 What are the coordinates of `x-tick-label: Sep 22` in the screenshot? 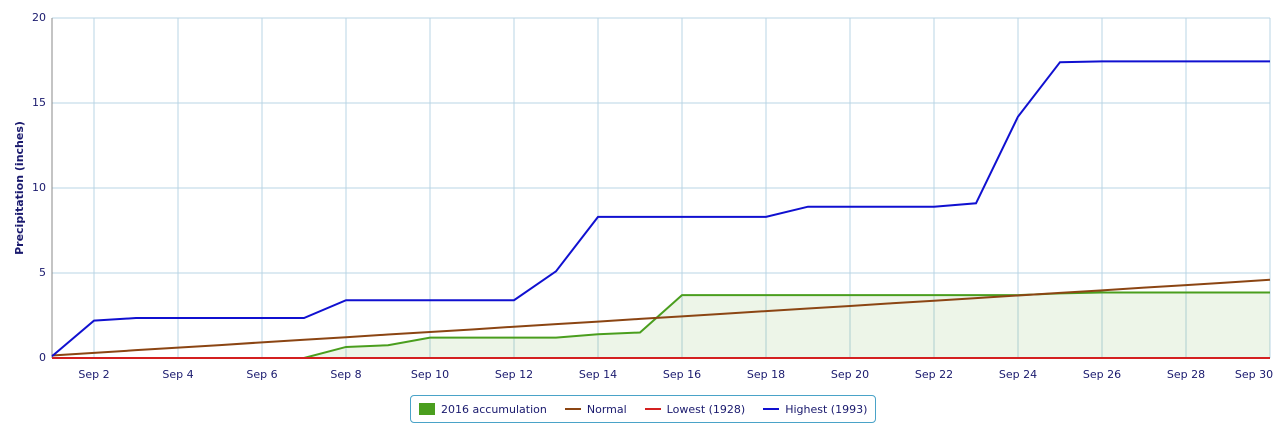 It's located at (934, 374).